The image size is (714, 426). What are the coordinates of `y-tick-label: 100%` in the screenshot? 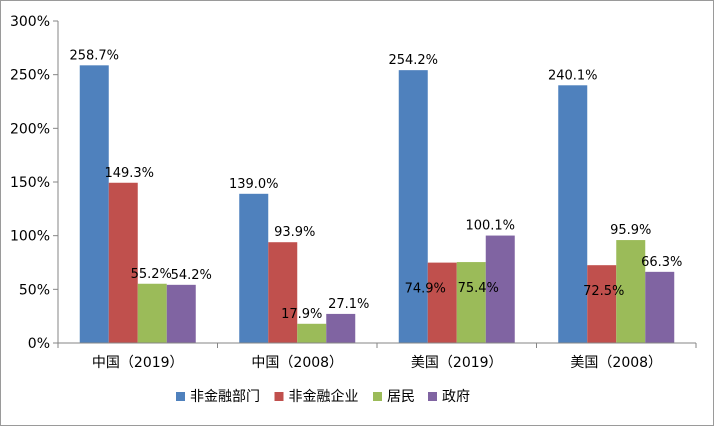 It's located at (30, 237).